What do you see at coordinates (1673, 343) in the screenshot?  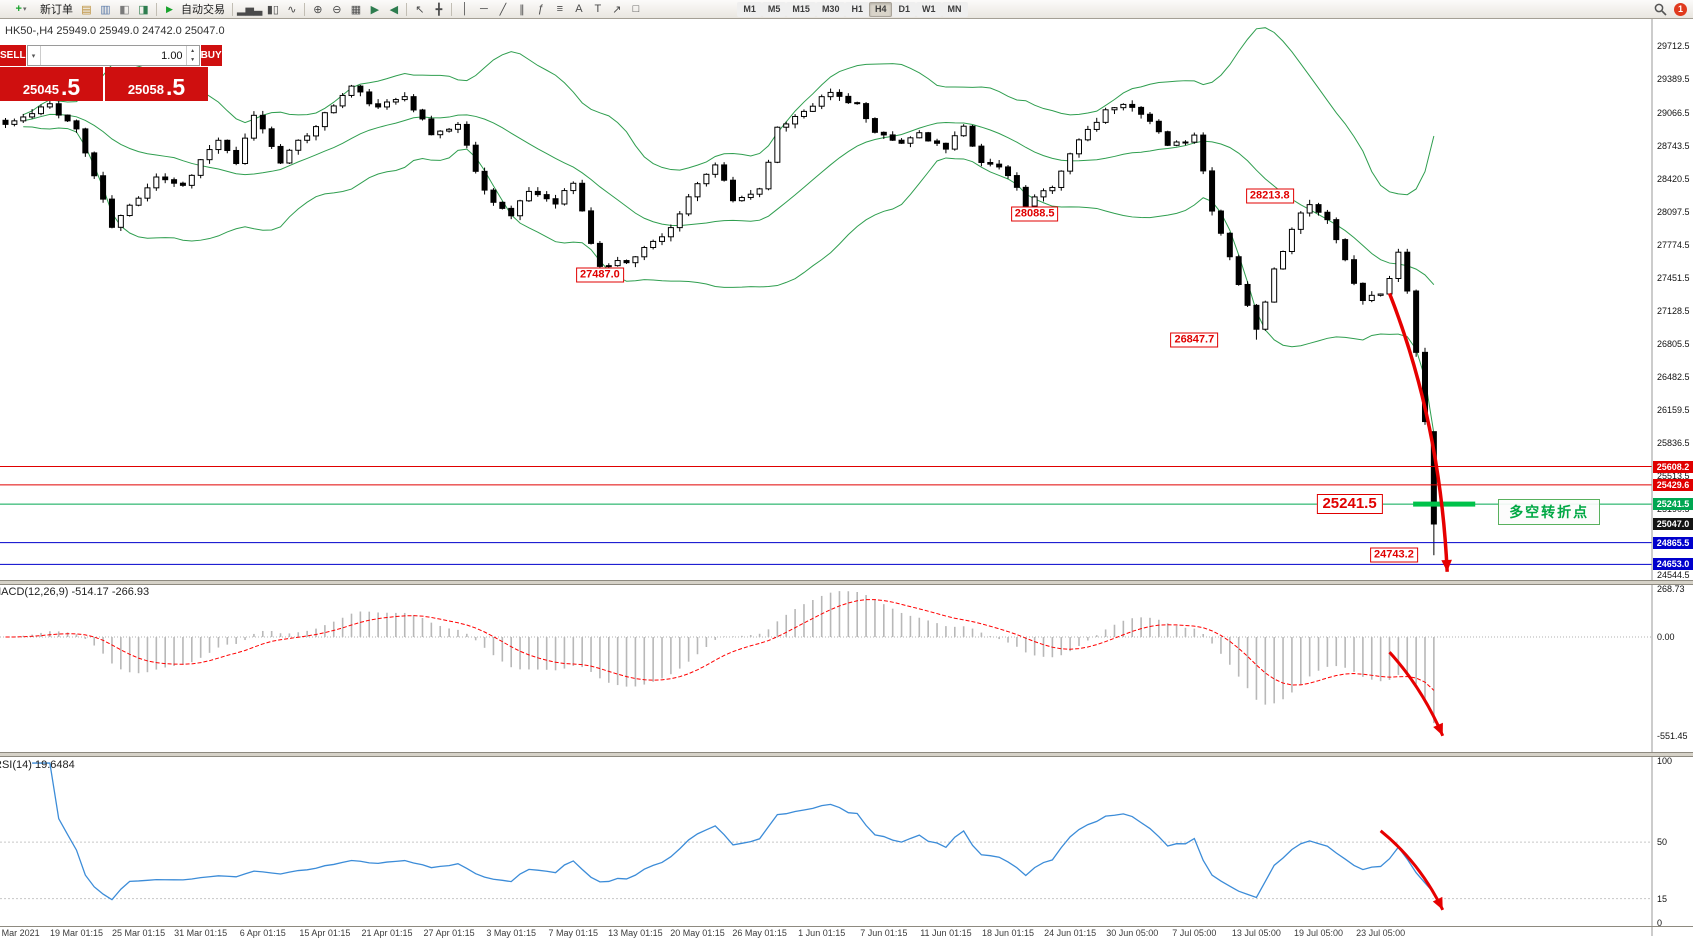 I see `price-tick: 26805.5` at bounding box center [1673, 343].